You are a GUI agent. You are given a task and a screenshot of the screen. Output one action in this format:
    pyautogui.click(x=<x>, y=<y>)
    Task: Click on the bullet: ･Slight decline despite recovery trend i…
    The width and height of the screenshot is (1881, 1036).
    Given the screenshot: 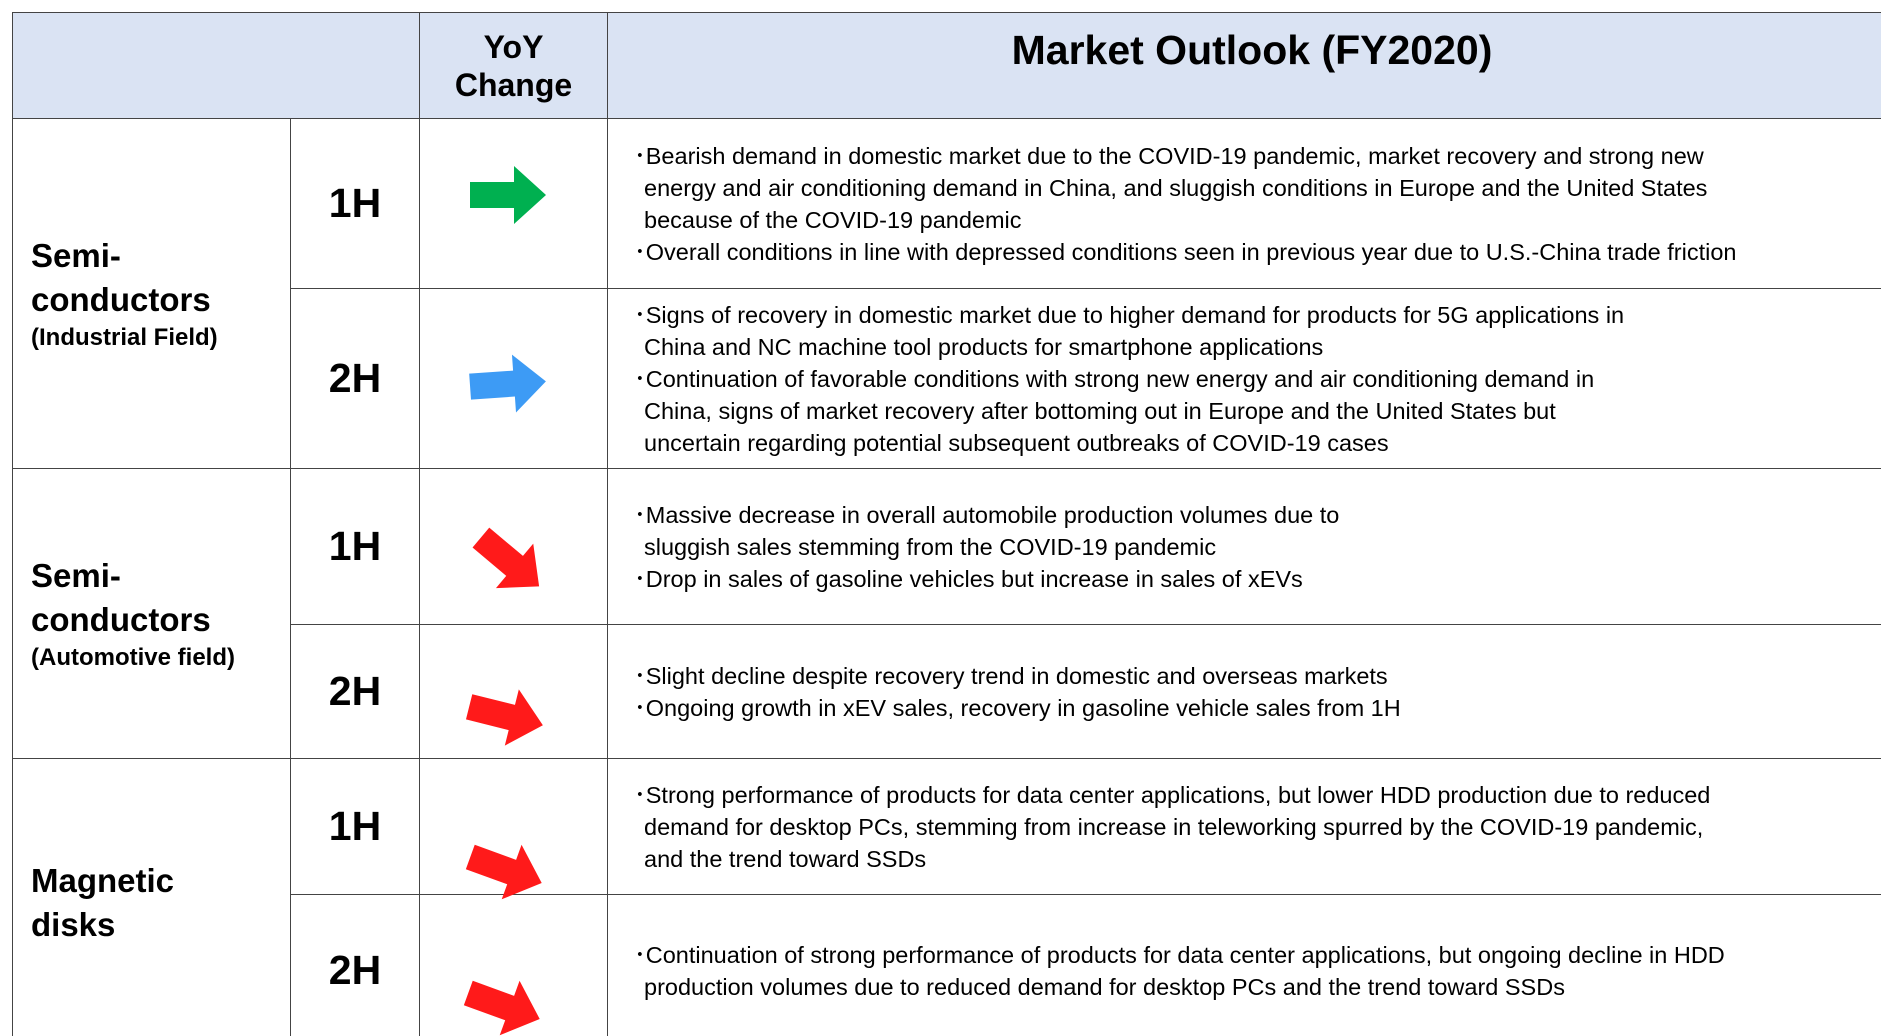 What is the action you would take?
    pyautogui.click(x=1011, y=676)
    